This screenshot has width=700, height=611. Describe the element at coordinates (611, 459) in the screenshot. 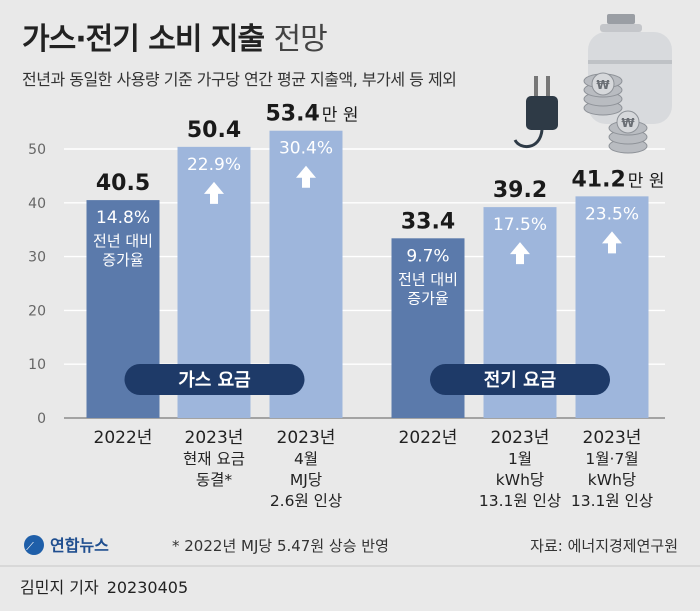

I see `x-category-label: 1월·7월` at that location.